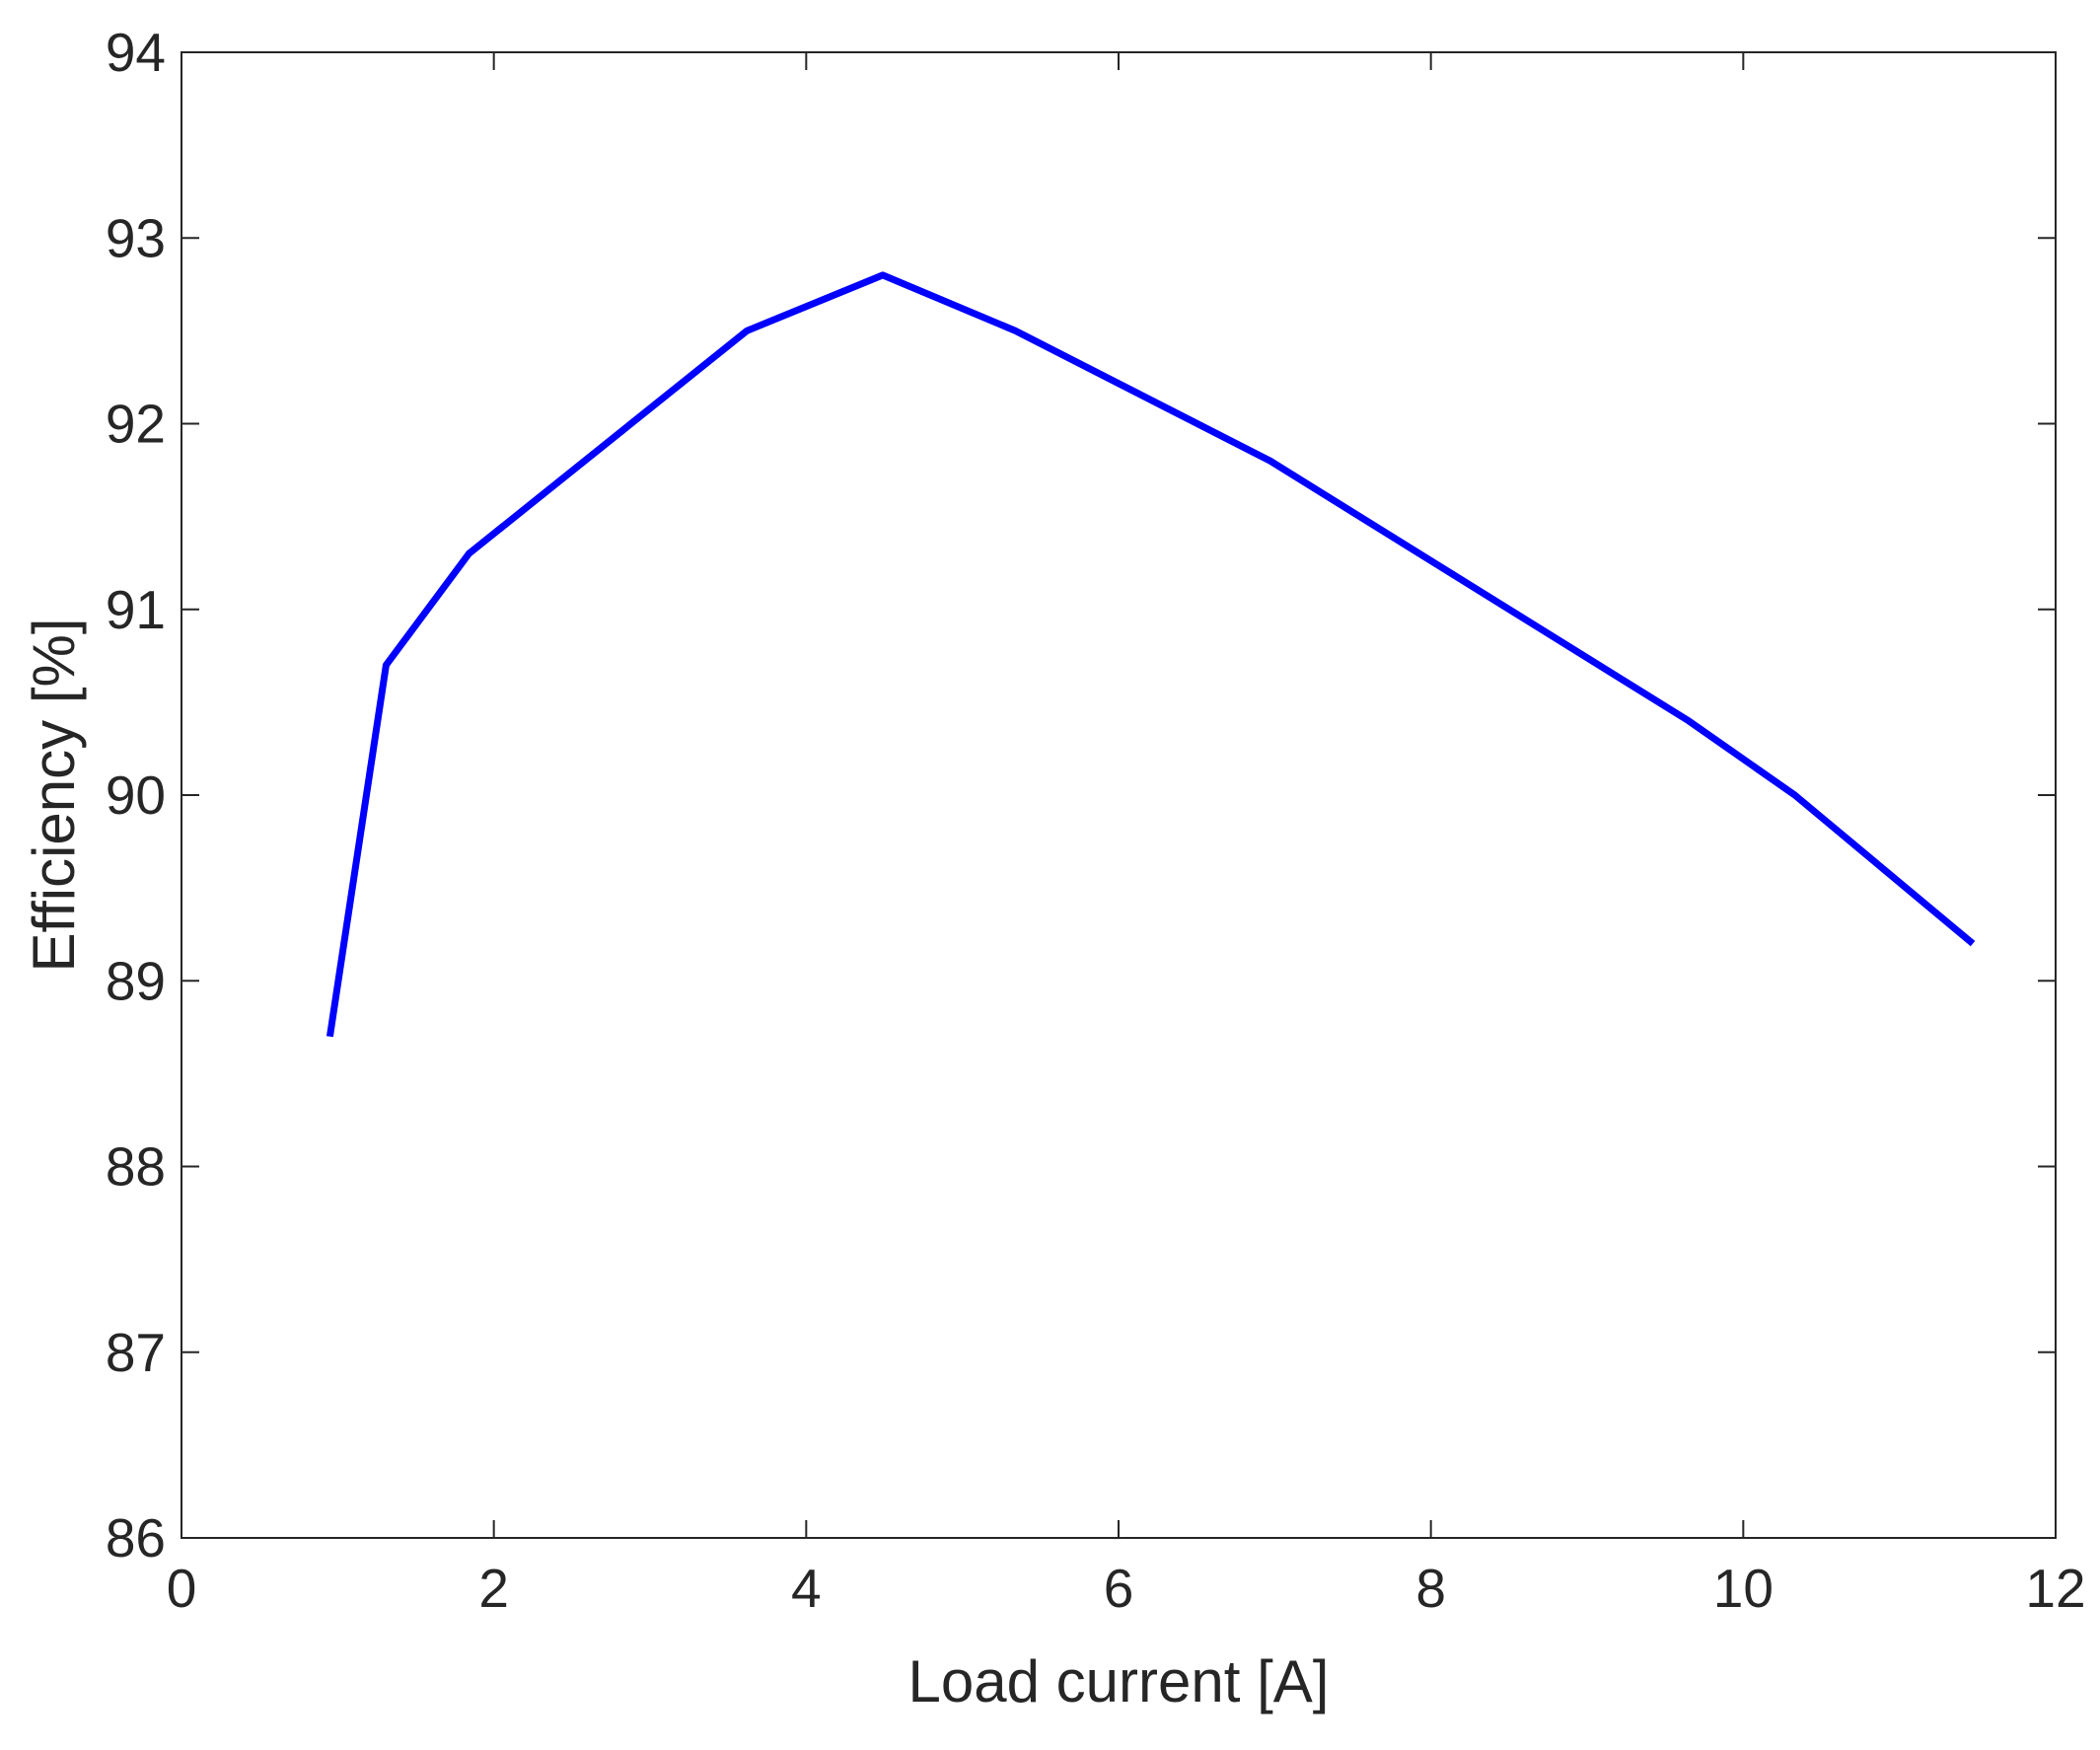 Image resolution: width=2100 pixels, height=1750 pixels. What do you see at coordinates (136, 796) in the screenshot?
I see `y-tick-label: 90` at bounding box center [136, 796].